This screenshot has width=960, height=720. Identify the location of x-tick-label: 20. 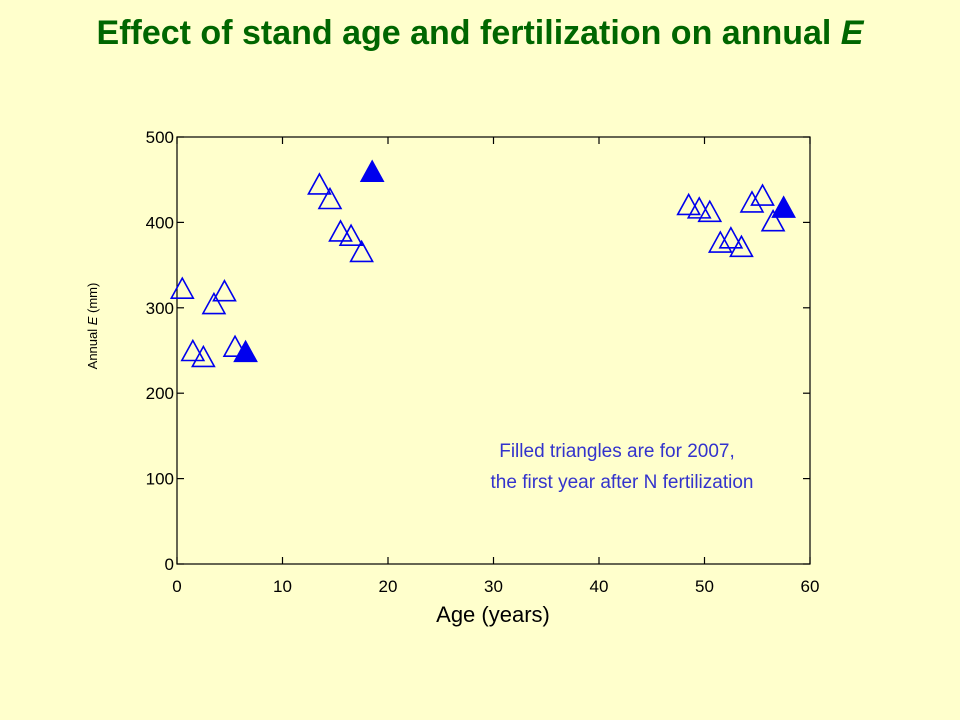
(388, 586).